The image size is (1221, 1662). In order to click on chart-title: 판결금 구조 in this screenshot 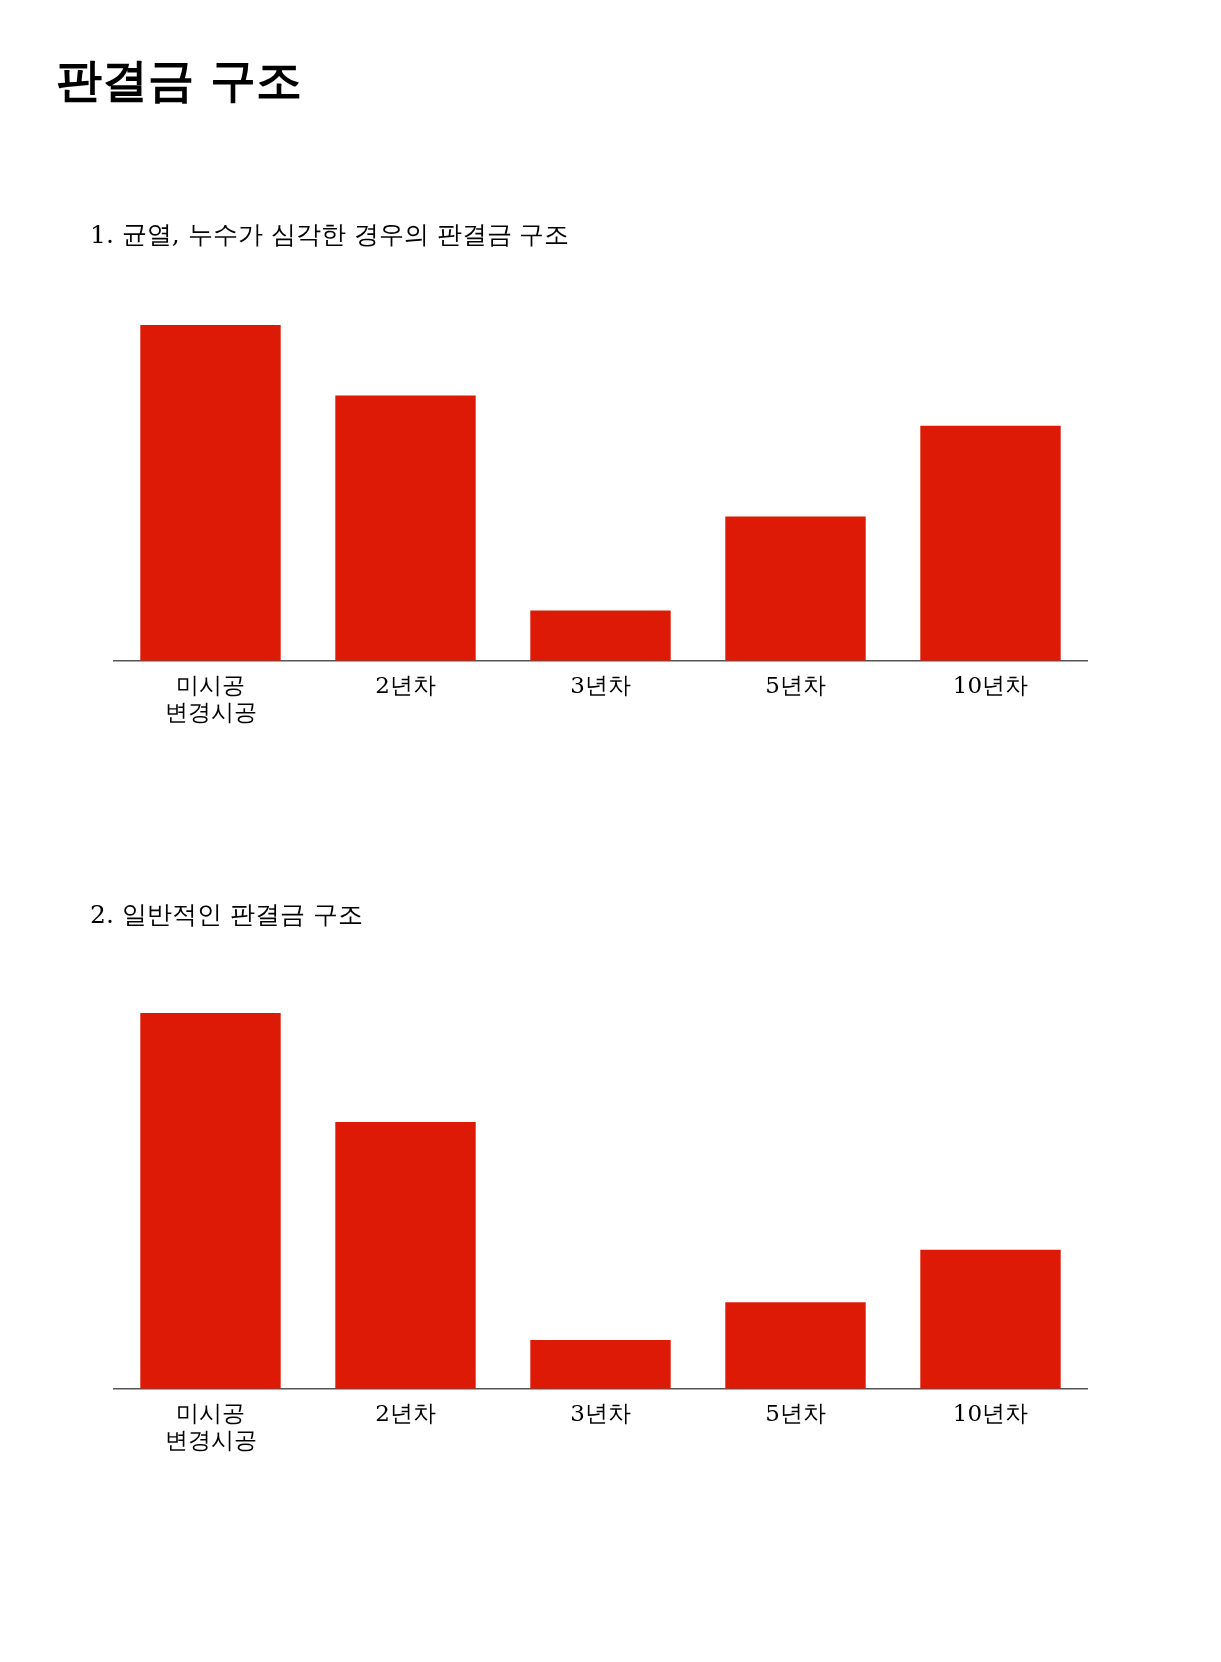, I will do `click(179, 80)`.